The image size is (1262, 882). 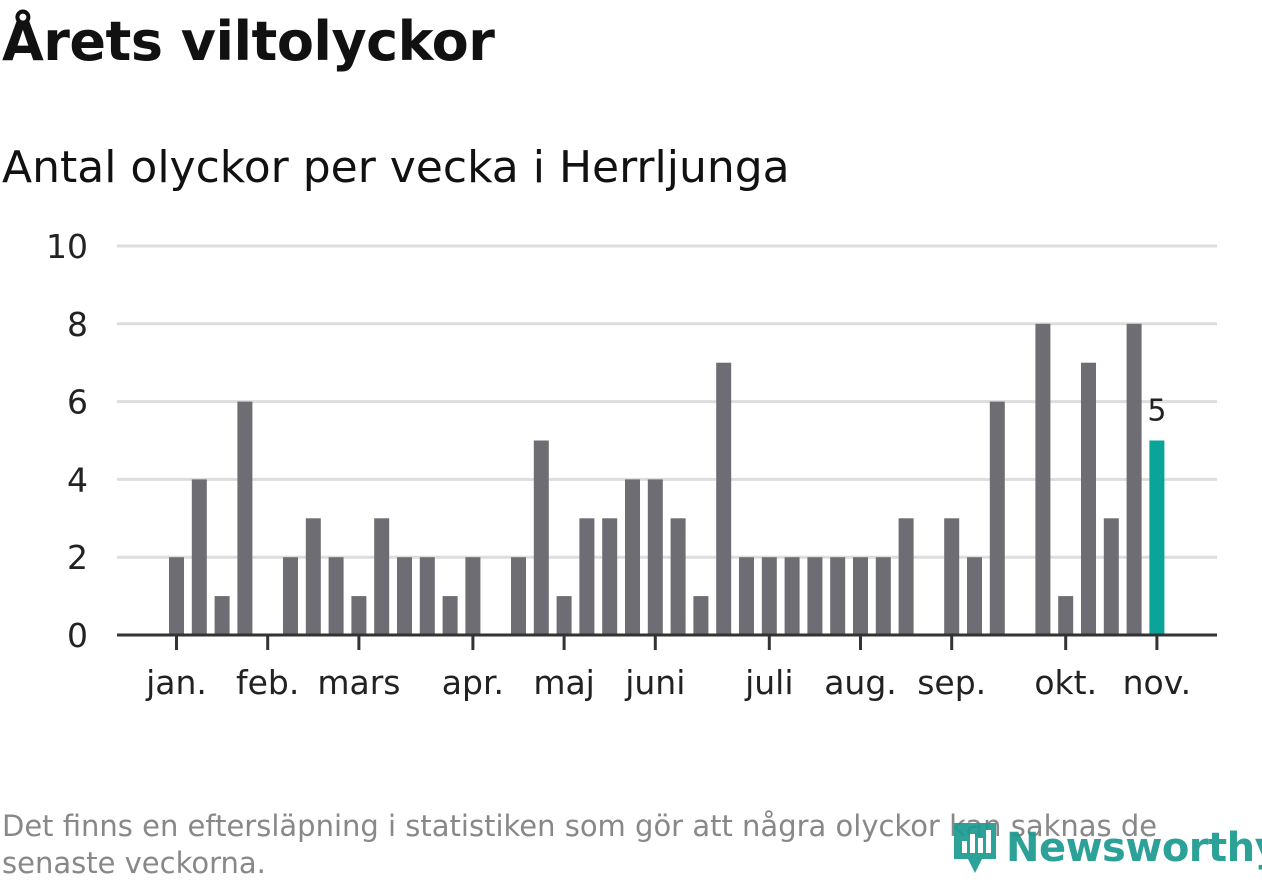 What do you see at coordinates (77, 402) in the screenshot?
I see `y-tick-label: 6` at bounding box center [77, 402].